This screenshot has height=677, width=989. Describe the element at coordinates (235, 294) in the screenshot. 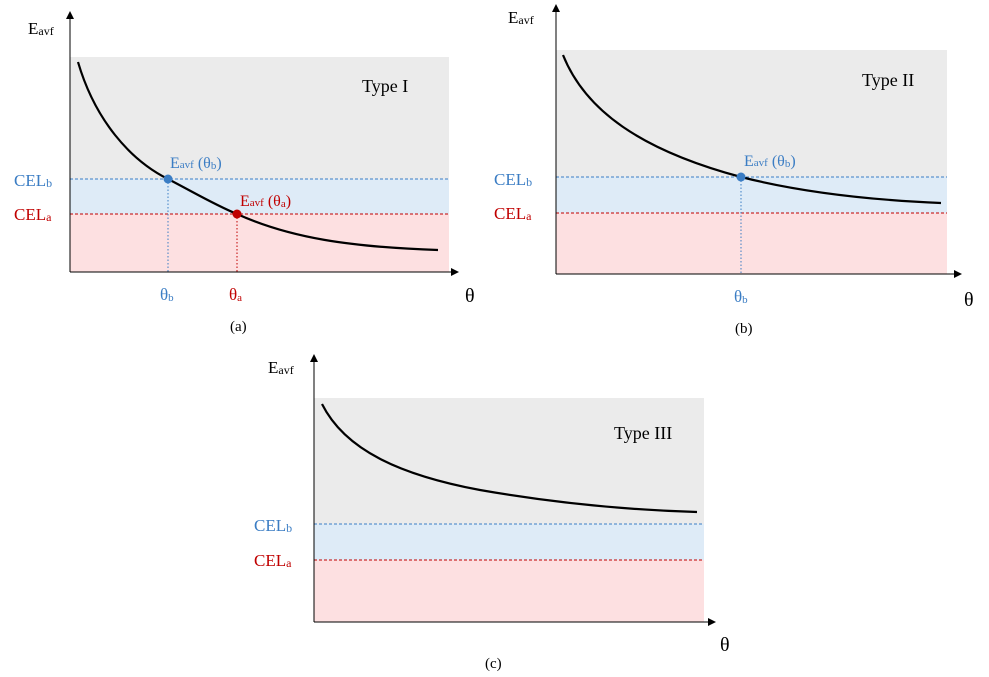

I see `theta-a-tick-label: θa` at that location.